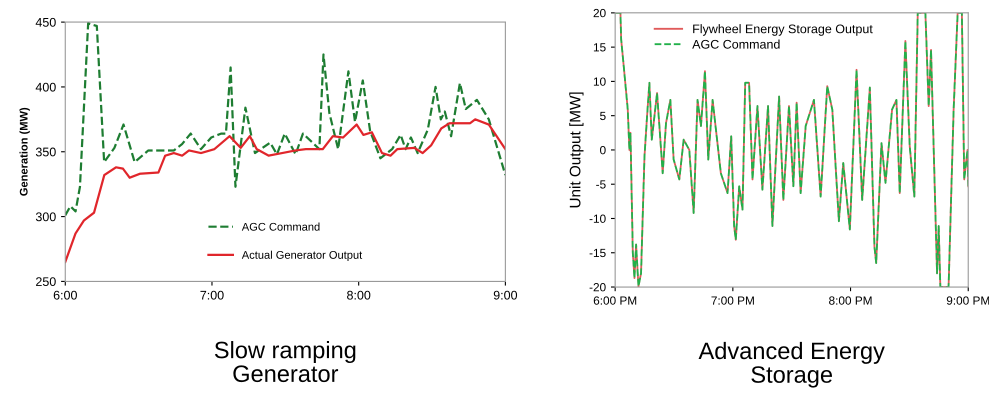  What do you see at coordinates (46, 217) in the screenshot?
I see `y-tick-label: 300` at bounding box center [46, 217].